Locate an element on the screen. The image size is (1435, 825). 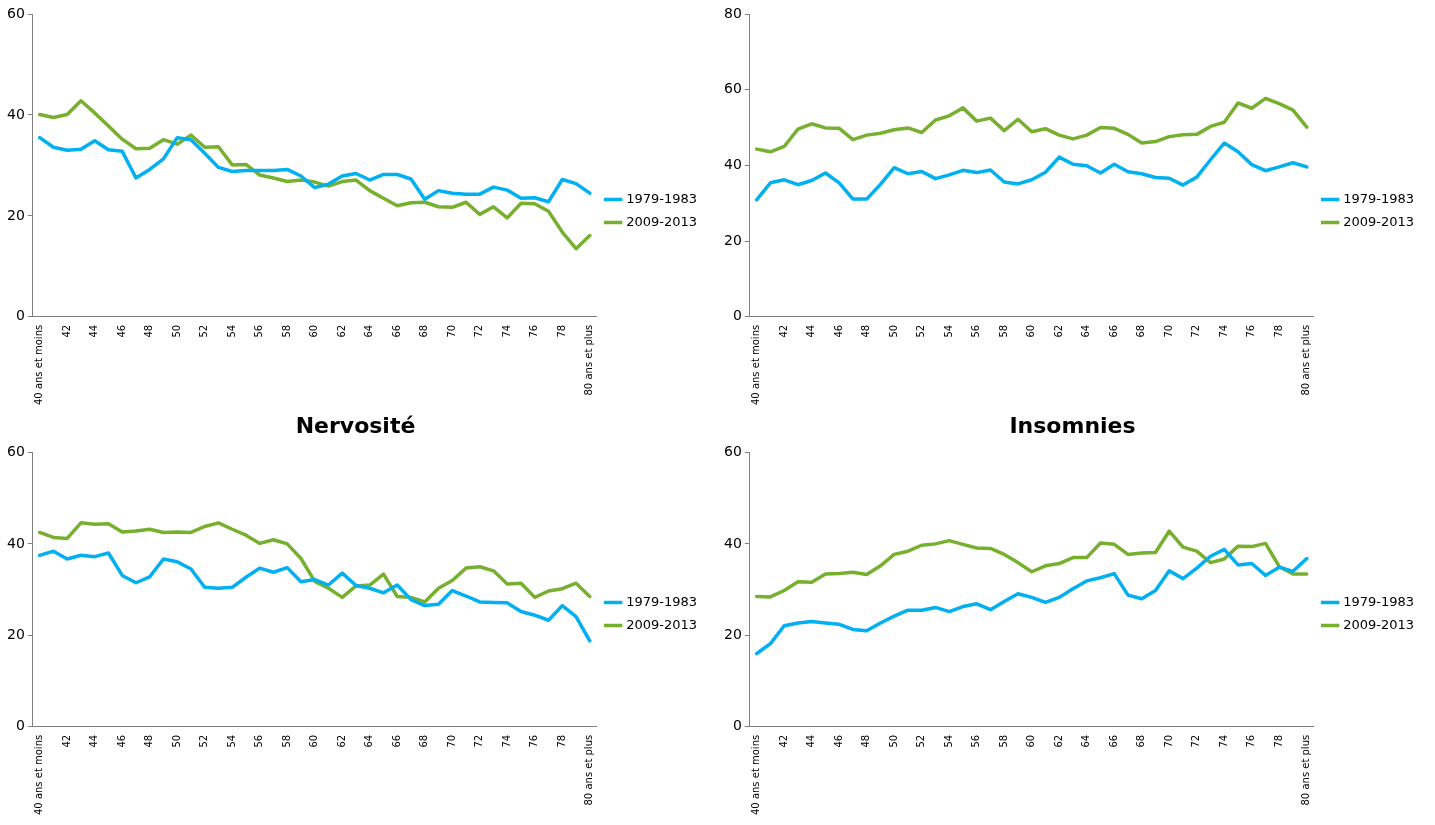
chart-title: Nervosité is located at coordinates (355, 425).